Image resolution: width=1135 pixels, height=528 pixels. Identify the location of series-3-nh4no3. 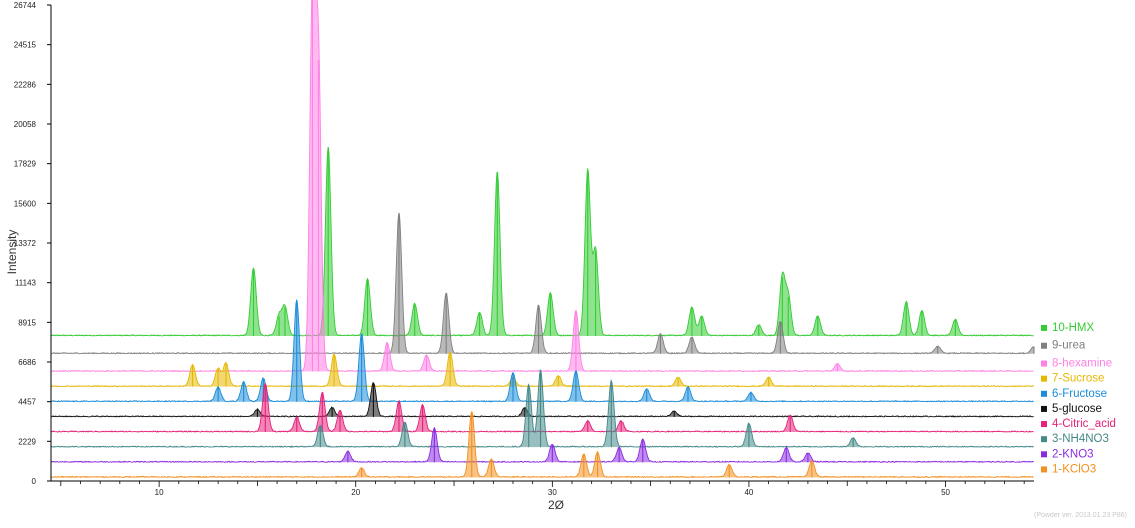
(542, 408).